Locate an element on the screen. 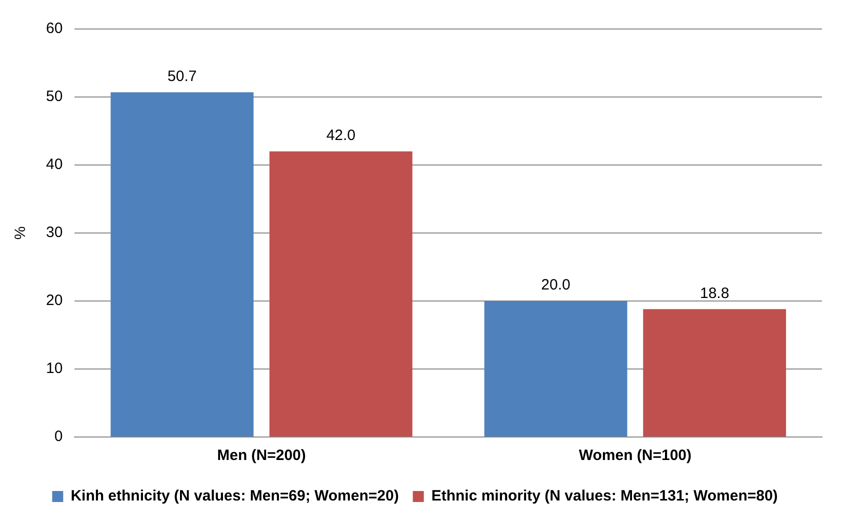  data-label: 50.7 is located at coordinates (182, 76).